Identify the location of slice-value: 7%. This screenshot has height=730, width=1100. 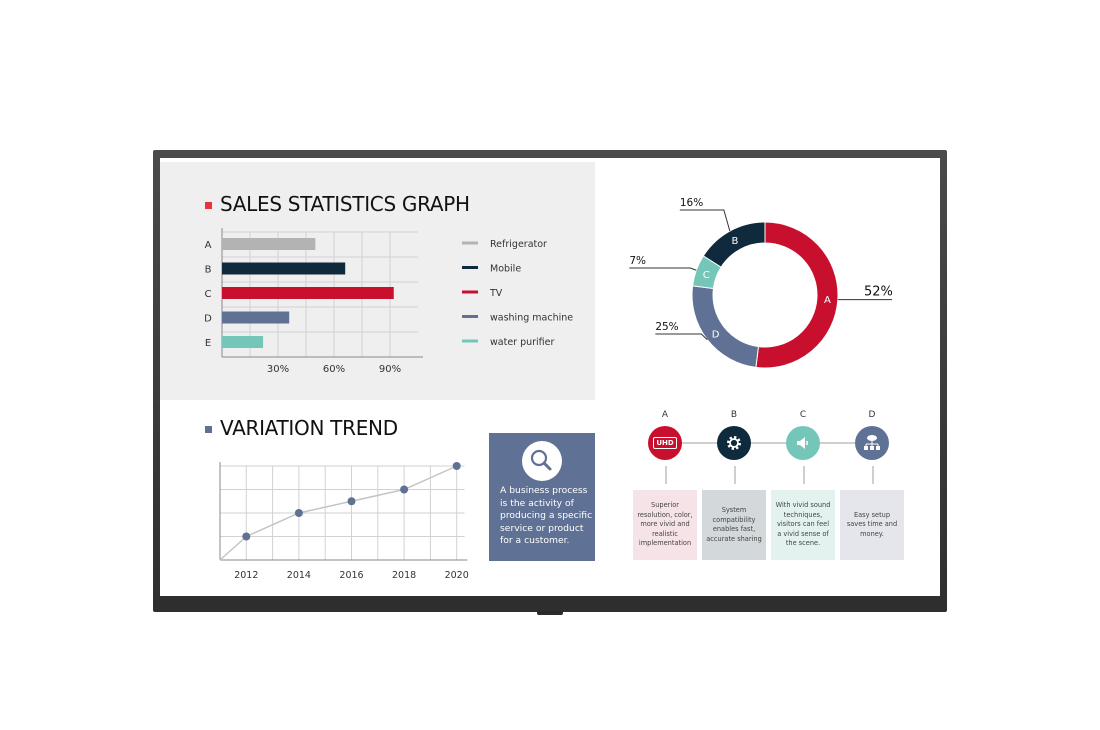
(637, 261).